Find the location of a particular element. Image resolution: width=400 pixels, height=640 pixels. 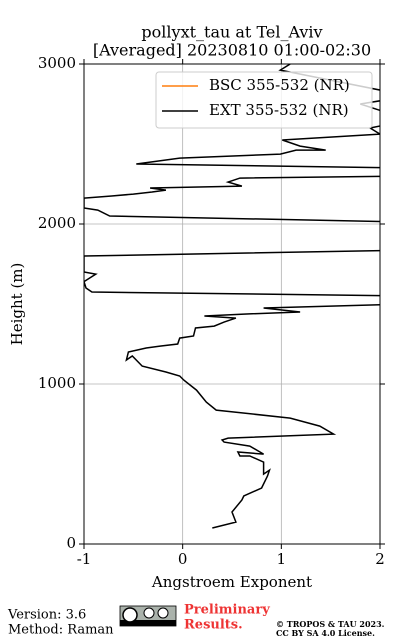

x-tick-label: -1 is located at coordinates (84, 559).